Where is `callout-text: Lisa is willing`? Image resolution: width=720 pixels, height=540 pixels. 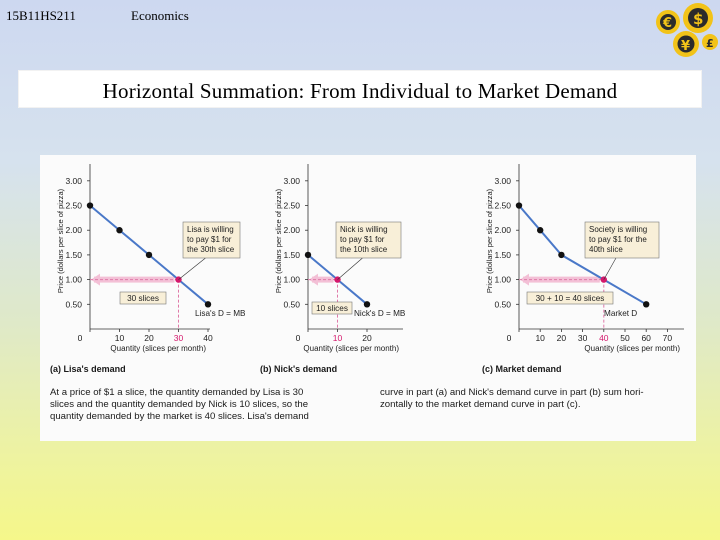 callout-text: Lisa is willing is located at coordinates (210, 229).